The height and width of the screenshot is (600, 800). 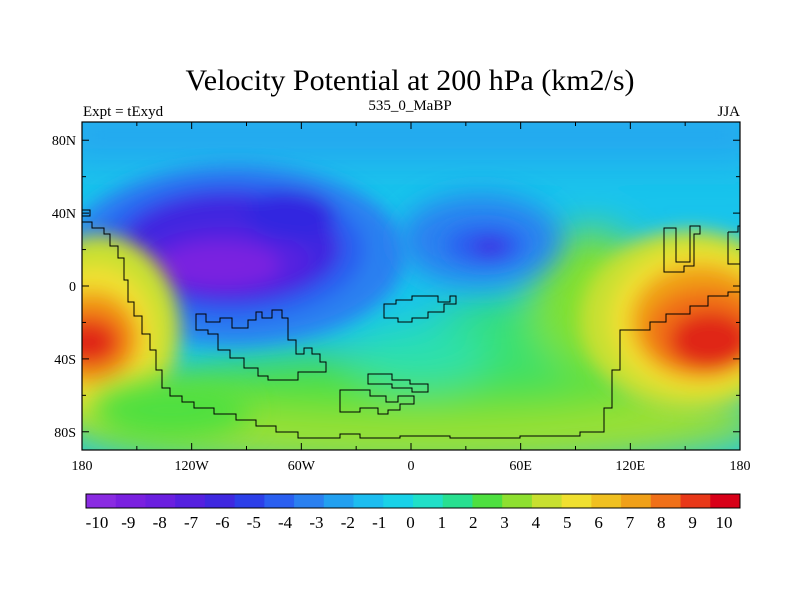 I want to click on y-tick-label: 80S, so click(x=65, y=433).